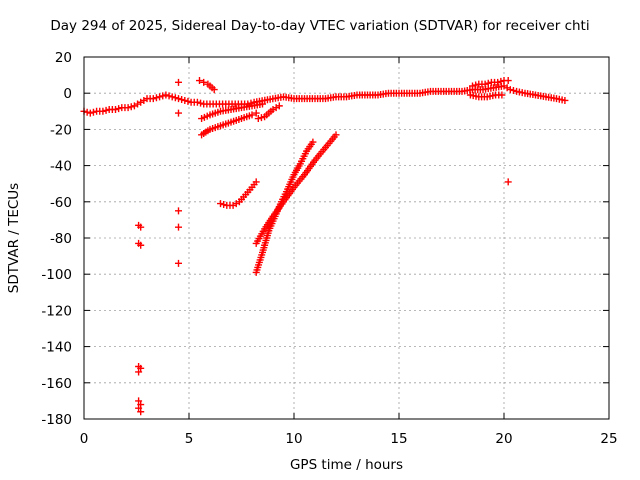 The width and height of the screenshot is (640, 480). What do you see at coordinates (398, 439) in the screenshot?
I see `x-tick-label: 15` at bounding box center [398, 439].